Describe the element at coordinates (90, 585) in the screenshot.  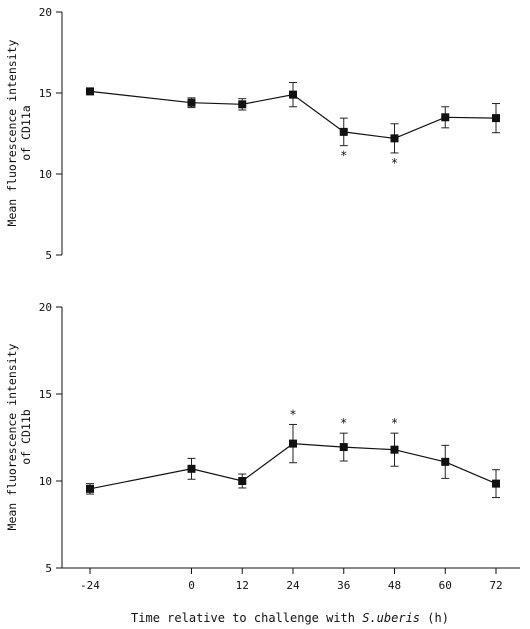
I see `x-tick-label-0: -24` at that location.